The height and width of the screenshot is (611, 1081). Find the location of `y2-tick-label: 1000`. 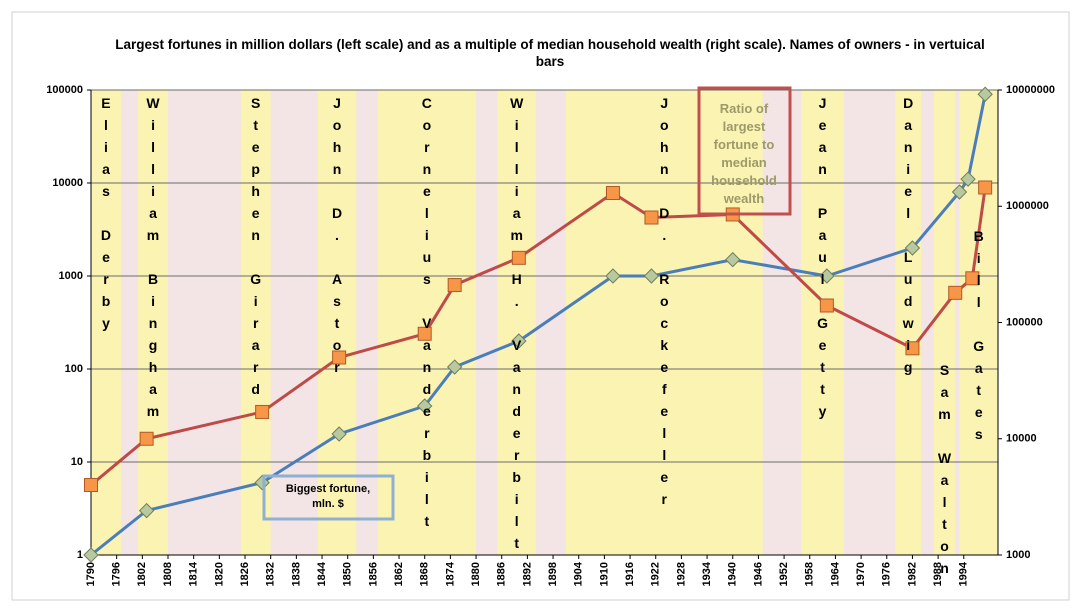

y2-tick-label: 1000 is located at coordinates (1018, 555).